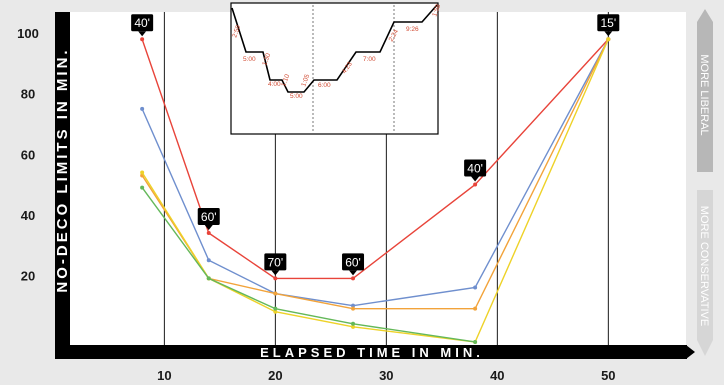 The height and width of the screenshot is (385, 724). Describe the element at coordinates (28, 215) in the screenshot. I see `y-tick-label: 40` at that location.